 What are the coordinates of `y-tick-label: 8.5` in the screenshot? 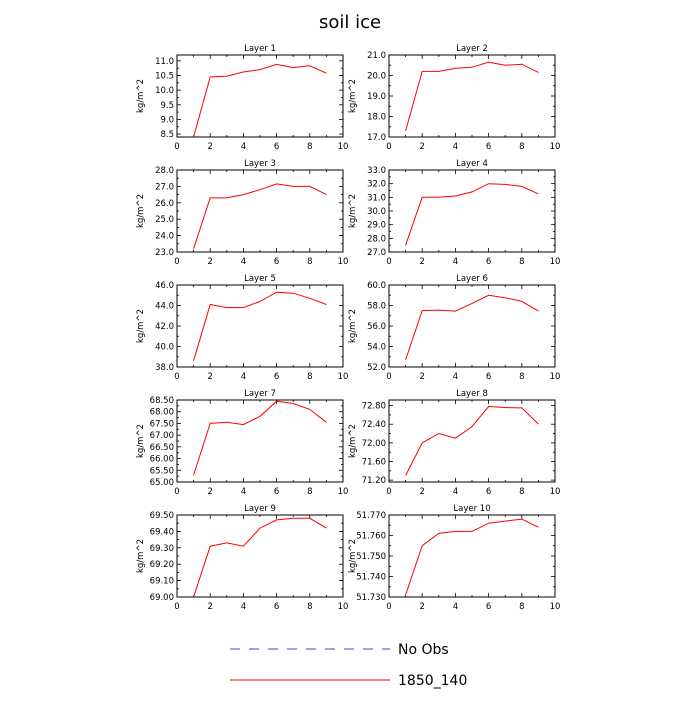 It's located at (167, 135).